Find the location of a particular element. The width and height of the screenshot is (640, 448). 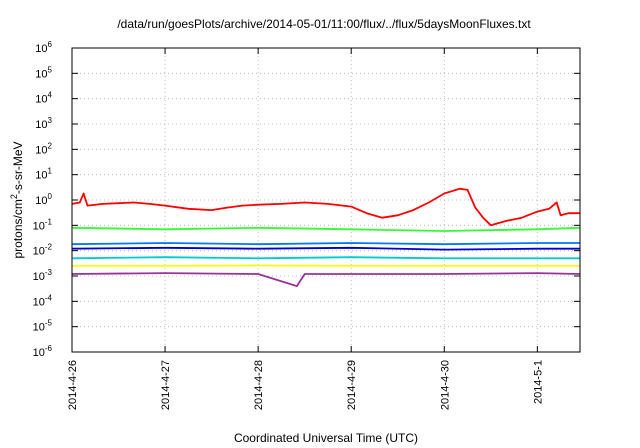

y-tick-label: 10⁵ is located at coordinates (43, 72).